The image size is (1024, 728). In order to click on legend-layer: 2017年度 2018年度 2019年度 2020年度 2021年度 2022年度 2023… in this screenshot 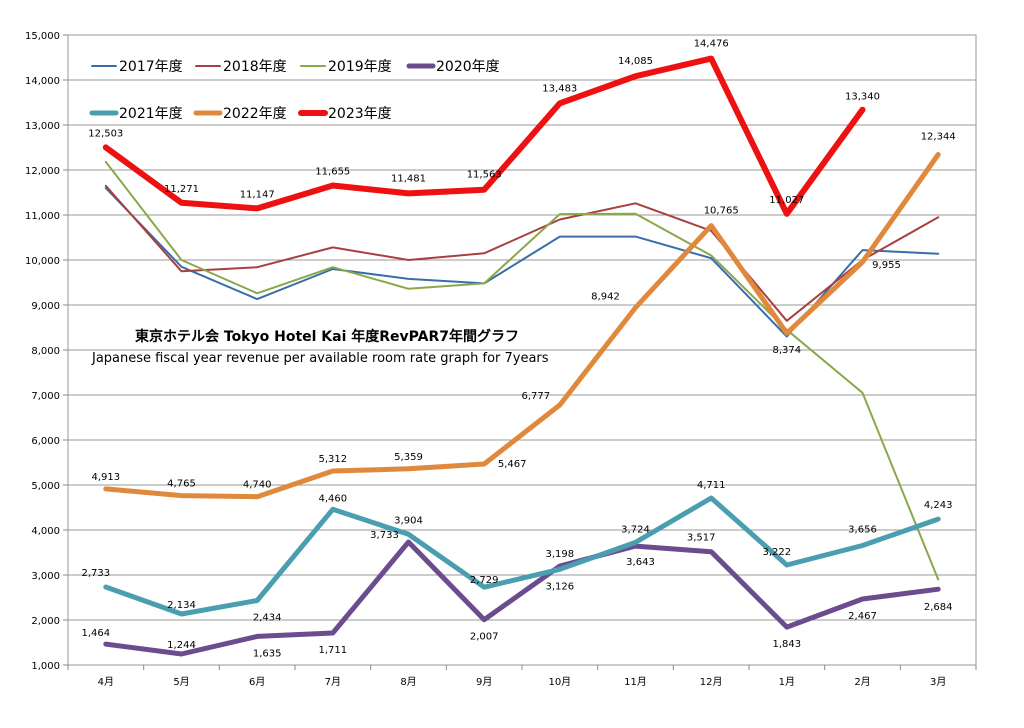, I will do `click(294, 90)`.